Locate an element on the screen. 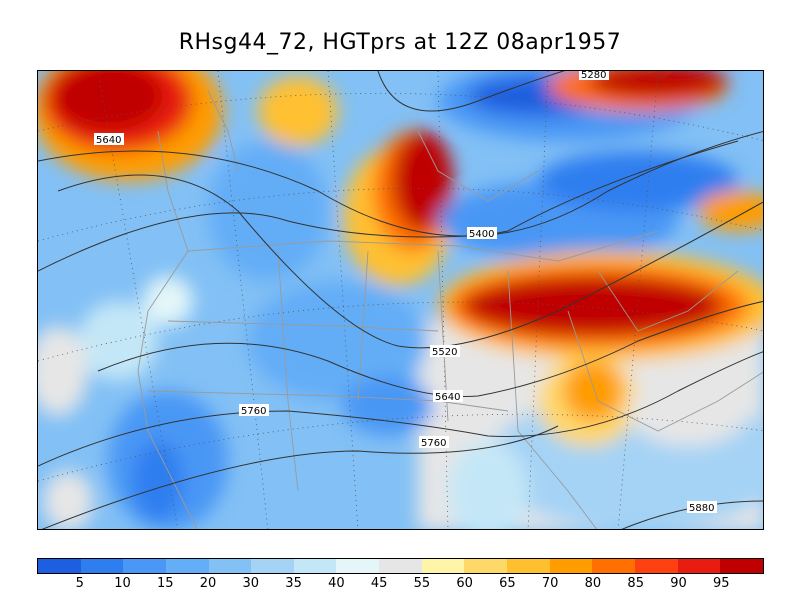  color-scale-label: 45 is located at coordinates (379, 583).